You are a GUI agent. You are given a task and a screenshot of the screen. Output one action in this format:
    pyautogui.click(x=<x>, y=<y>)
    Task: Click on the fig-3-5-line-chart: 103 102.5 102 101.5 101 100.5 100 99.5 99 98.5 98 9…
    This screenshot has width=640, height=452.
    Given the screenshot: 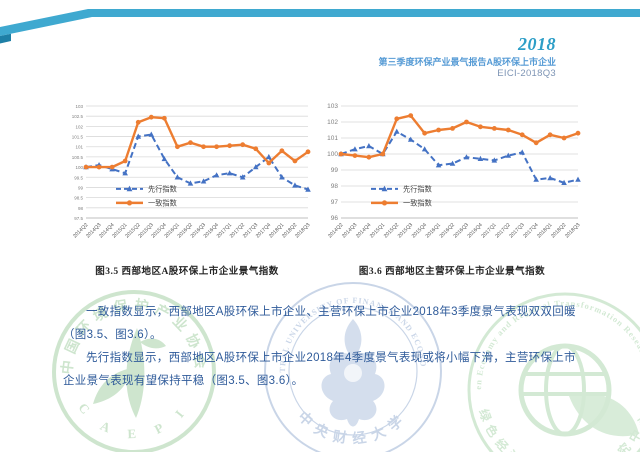 What is the action you would take?
    pyautogui.click(x=192, y=171)
    